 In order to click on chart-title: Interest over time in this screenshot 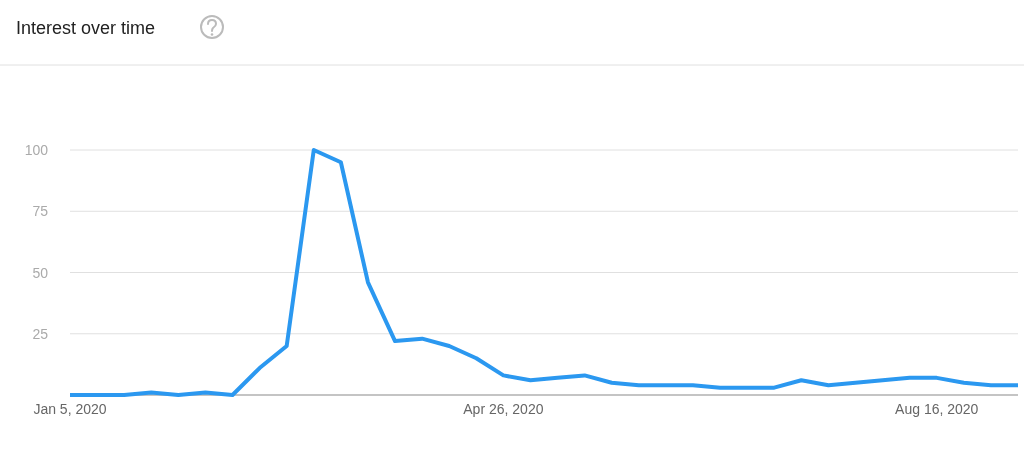, I will do `click(86, 28)`.